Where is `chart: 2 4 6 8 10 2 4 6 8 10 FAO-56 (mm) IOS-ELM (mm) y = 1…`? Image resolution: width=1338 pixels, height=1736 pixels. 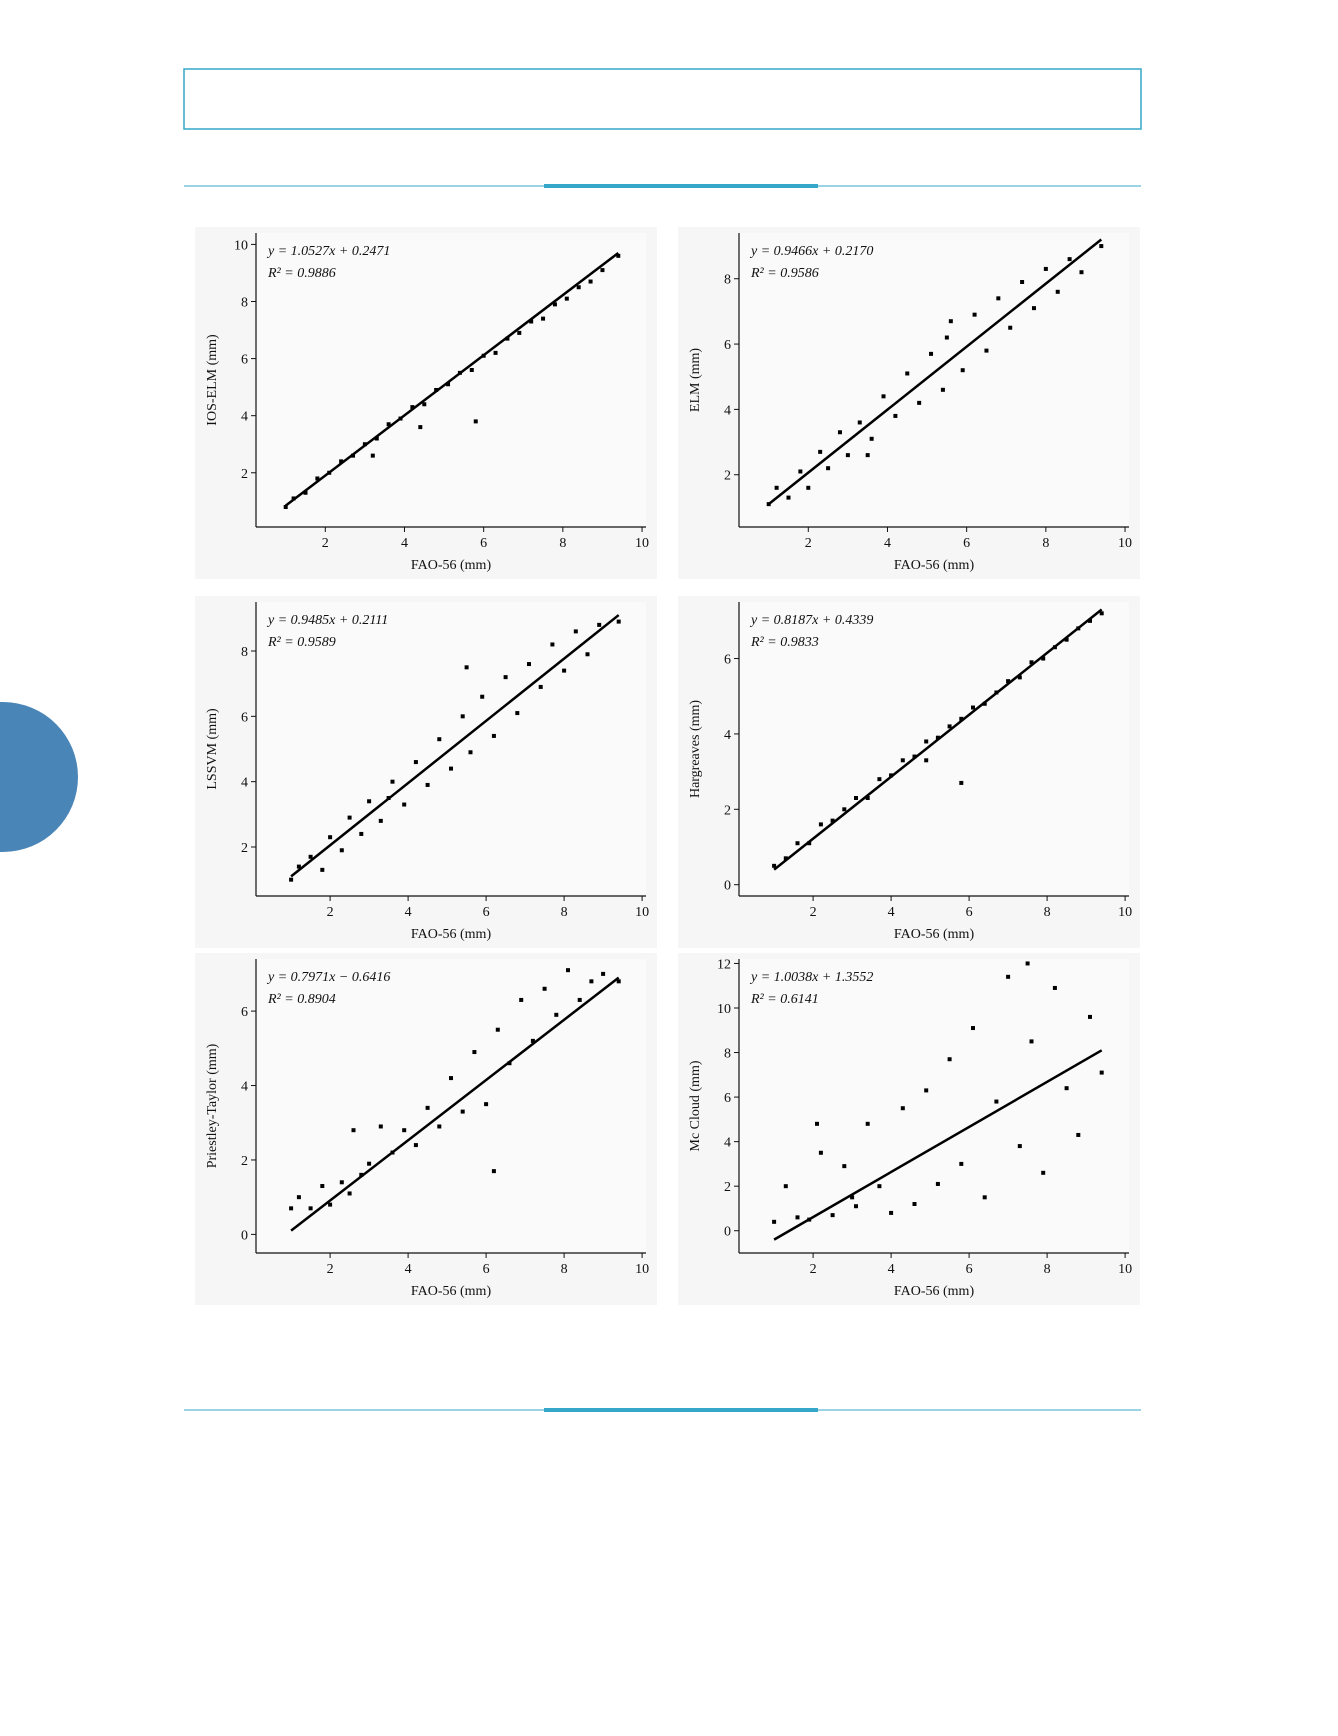 chart: 2 4 6 8 10 2 4 6 8 10 FAO-56 (mm) IOS-ELM (mm) y = 1… is located at coordinates (426, 403).